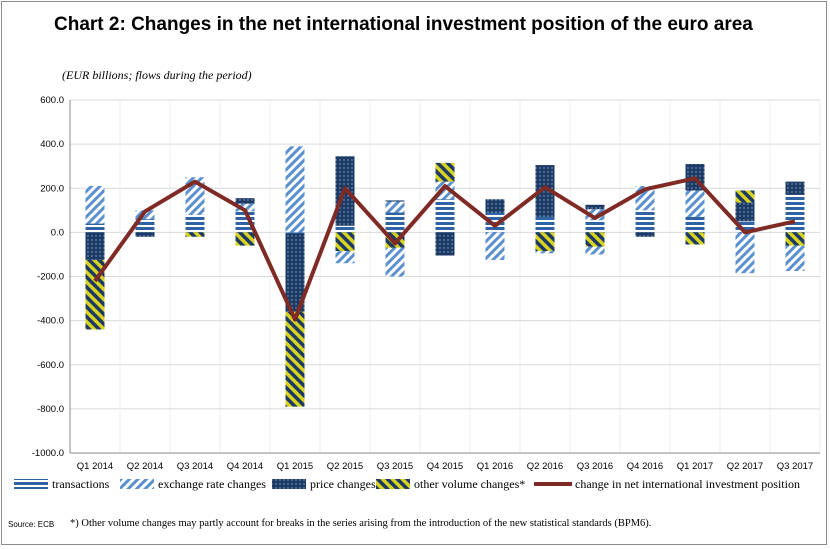 This screenshot has width=830, height=549. What do you see at coordinates (50, 321) in the screenshot?
I see `y-tick-label: -400.0` at bounding box center [50, 321].